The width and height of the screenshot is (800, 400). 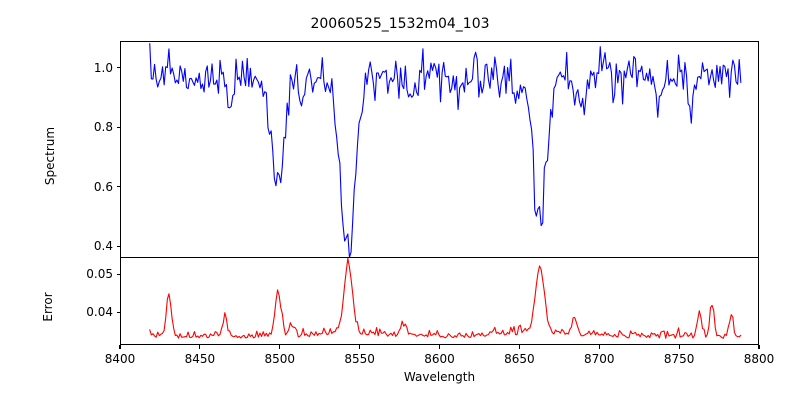 What do you see at coordinates (103, 186) in the screenshot?
I see `spectrum-ytick-label: 0.6` at bounding box center [103, 186].